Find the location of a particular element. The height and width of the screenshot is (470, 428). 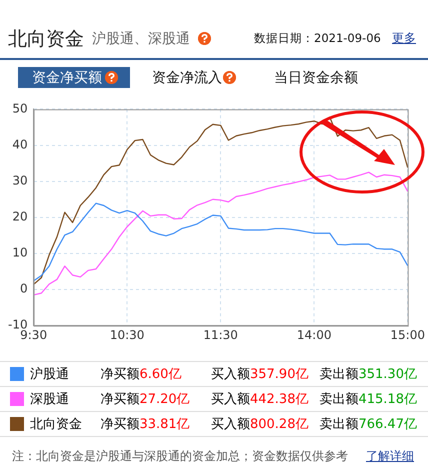

x-tick-label: 10:30 is located at coordinates (127, 335).